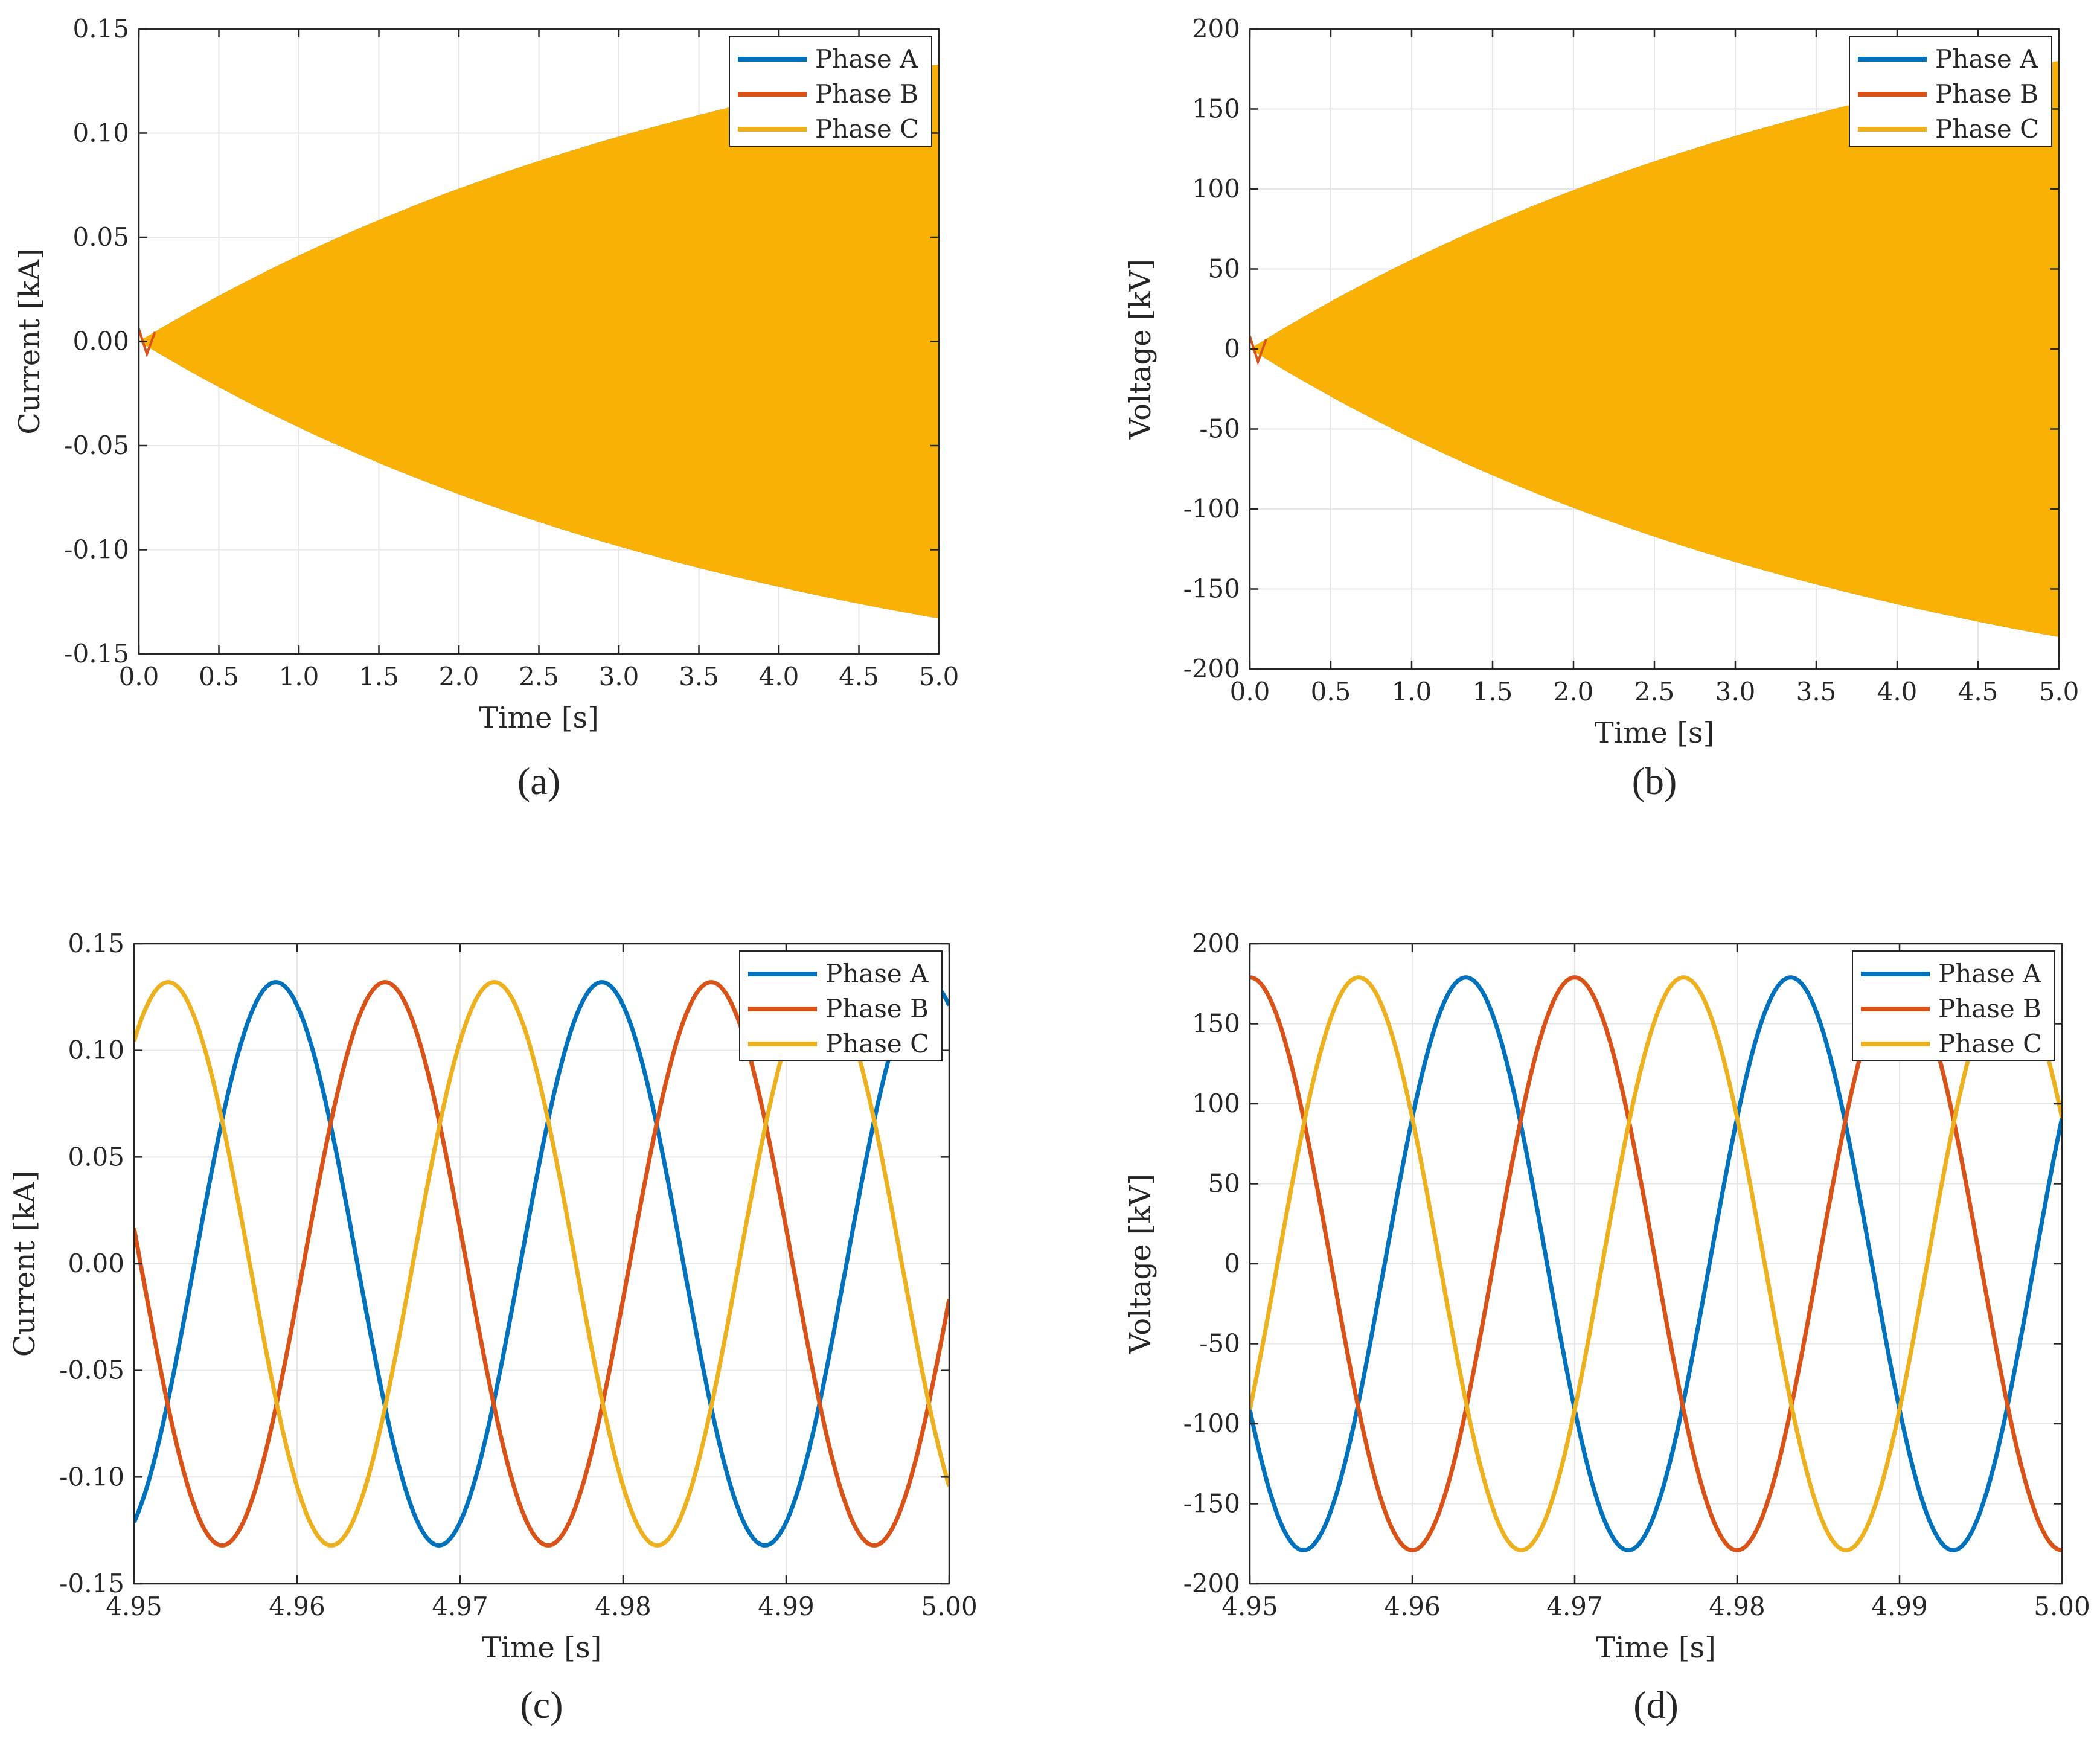 Image resolution: width=2100 pixels, height=1751 pixels. What do you see at coordinates (541, 1704) in the screenshot?
I see `panel-label: (c)` at bounding box center [541, 1704].